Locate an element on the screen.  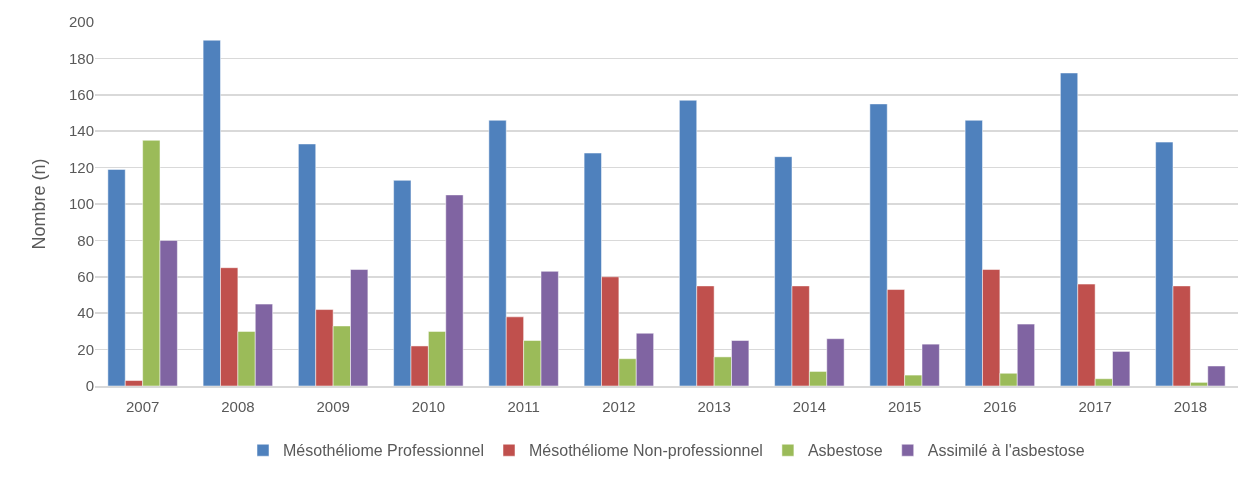
x-tick-label: 2008 is located at coordinates (238, 406).